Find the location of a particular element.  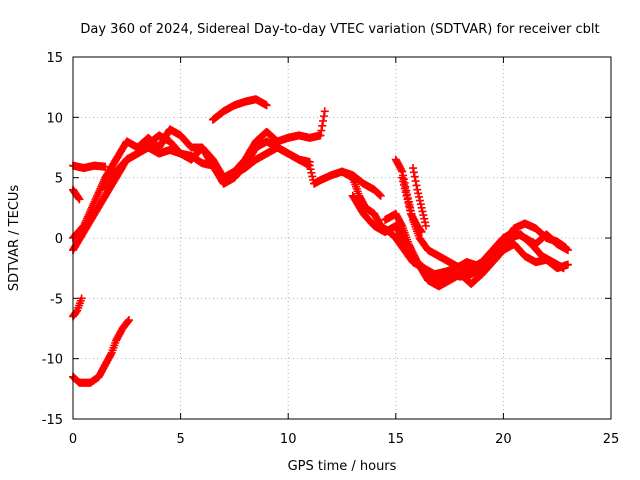

y-tick-label: 5 is located at coordinates (59, 179).